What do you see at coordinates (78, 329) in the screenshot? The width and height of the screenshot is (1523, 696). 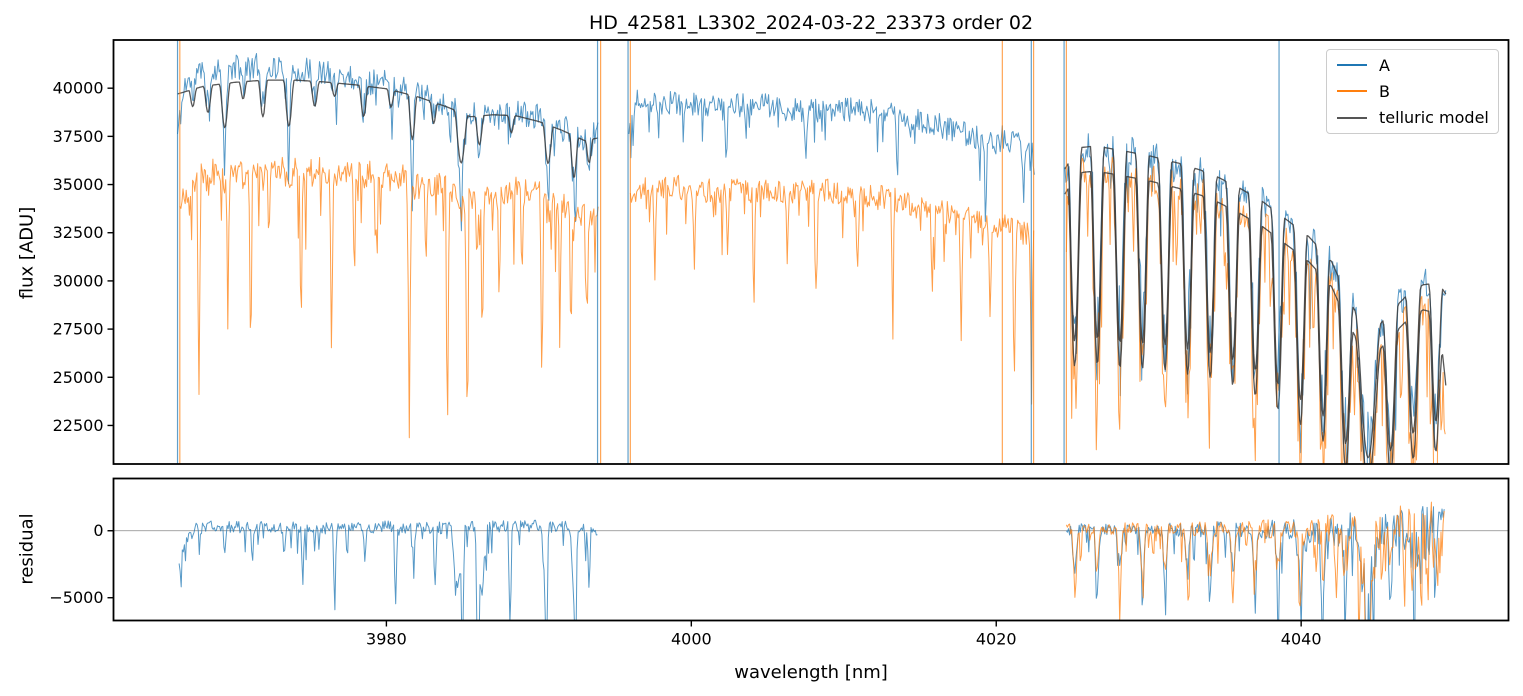 I see `svg-text: 27500` at bounding box center [78, 329].